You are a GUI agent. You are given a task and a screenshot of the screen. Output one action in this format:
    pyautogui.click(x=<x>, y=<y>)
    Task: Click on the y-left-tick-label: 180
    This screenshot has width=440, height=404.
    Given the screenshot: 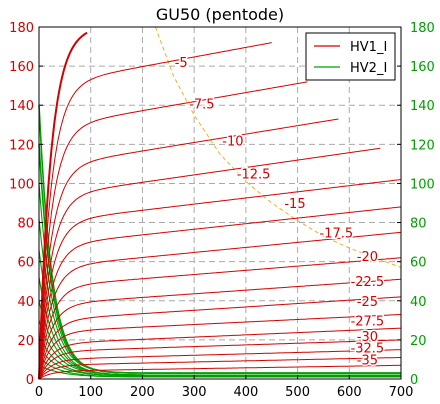 What is the action you would take?
    pyautogui.click(x=21, y=28)
    